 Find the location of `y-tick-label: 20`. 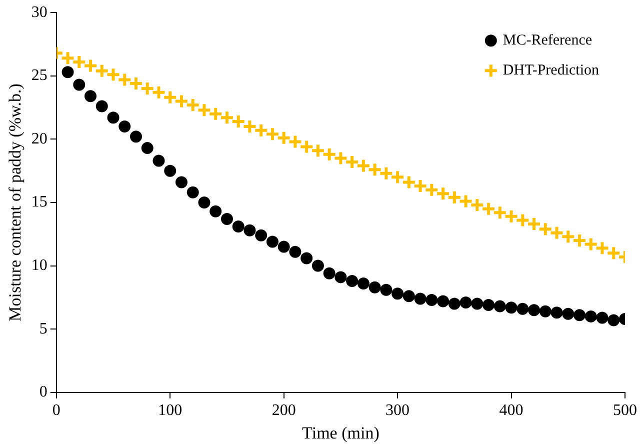

y-tick-label: 20 is located at coordinates (39, 139).